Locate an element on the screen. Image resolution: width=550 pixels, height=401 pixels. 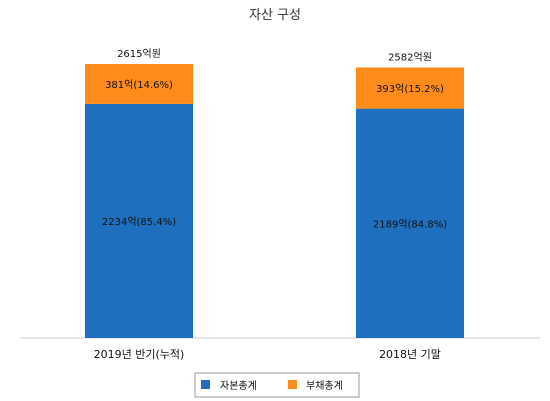
bar-label-liabilities-1: 381억(14.6%) is located at coordinates (139, 85).